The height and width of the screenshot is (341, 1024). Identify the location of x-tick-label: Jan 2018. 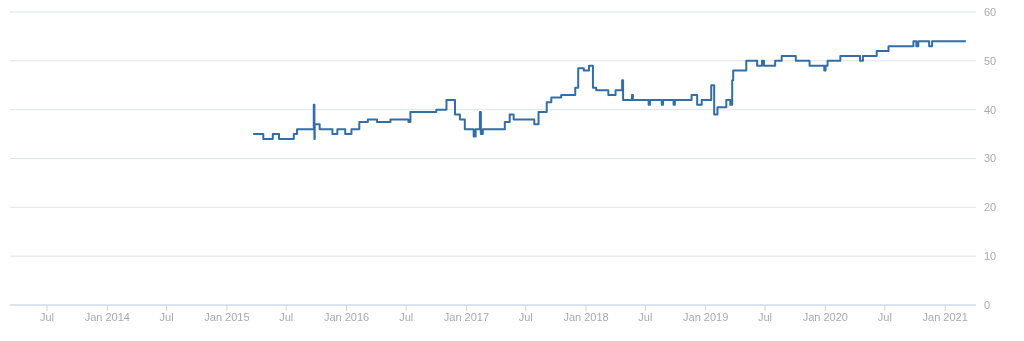
(586, 316).